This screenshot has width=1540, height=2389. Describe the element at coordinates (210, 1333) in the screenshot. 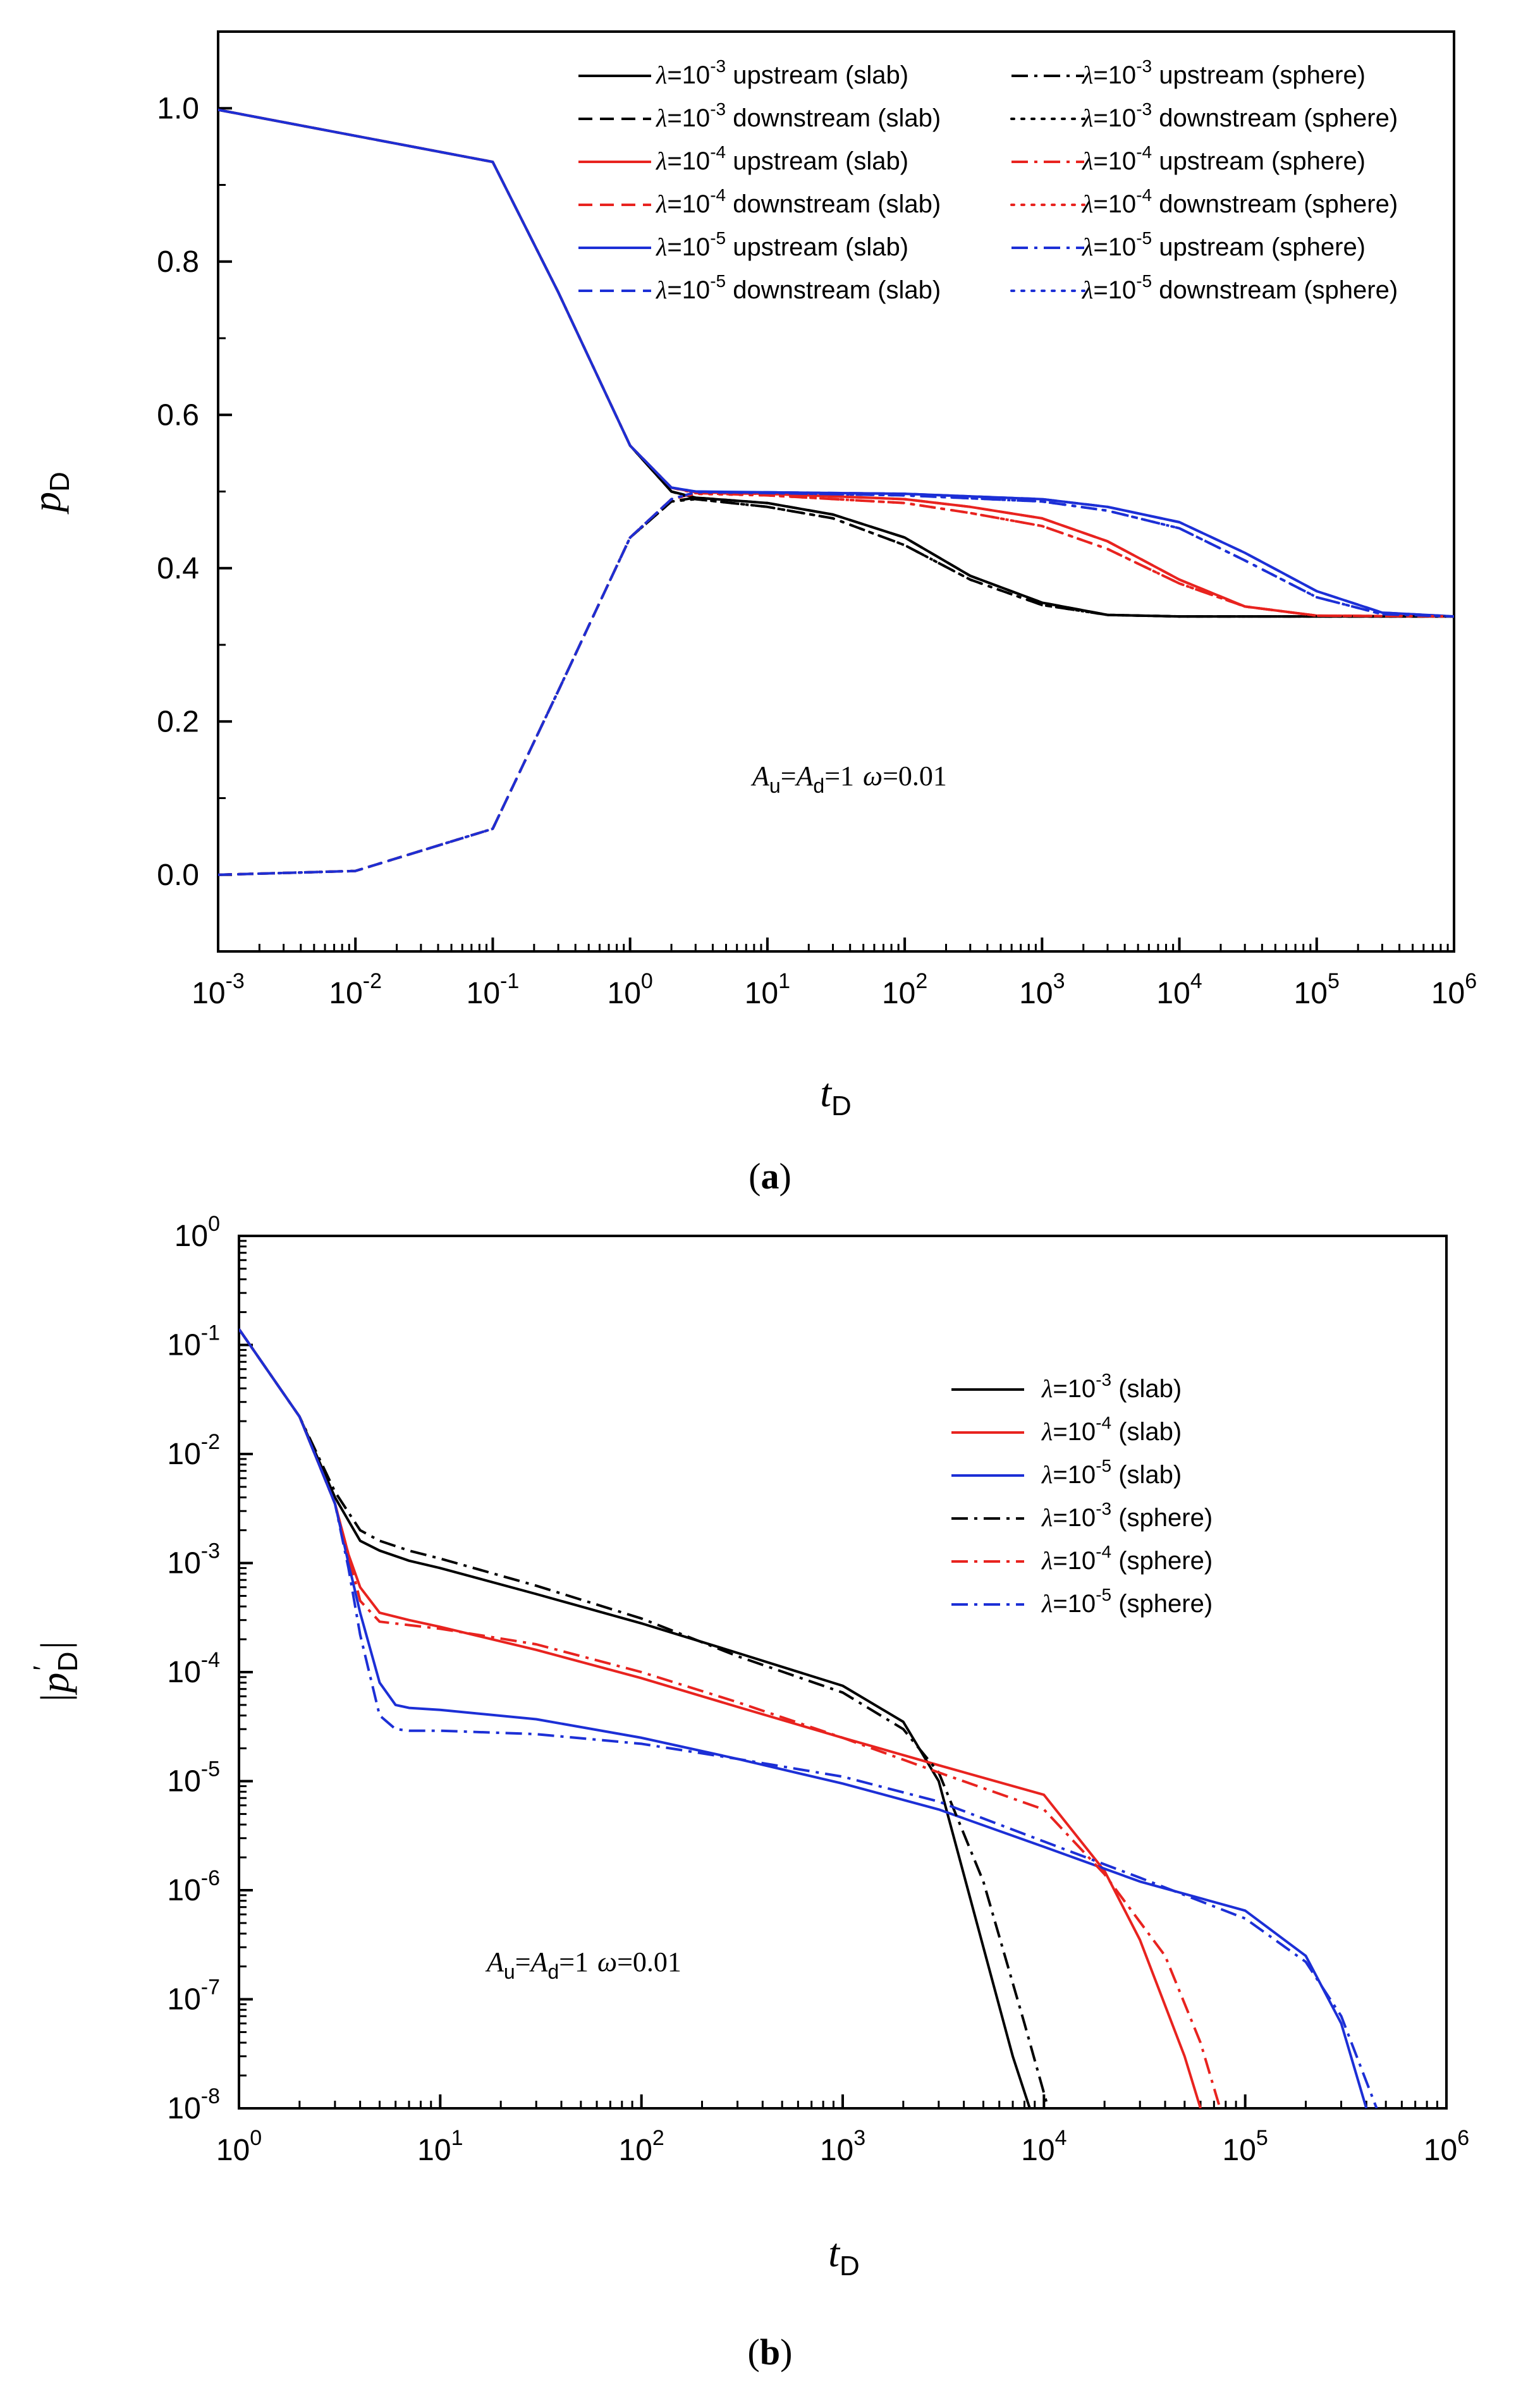

I see `tick-exponent: -1` at that location.